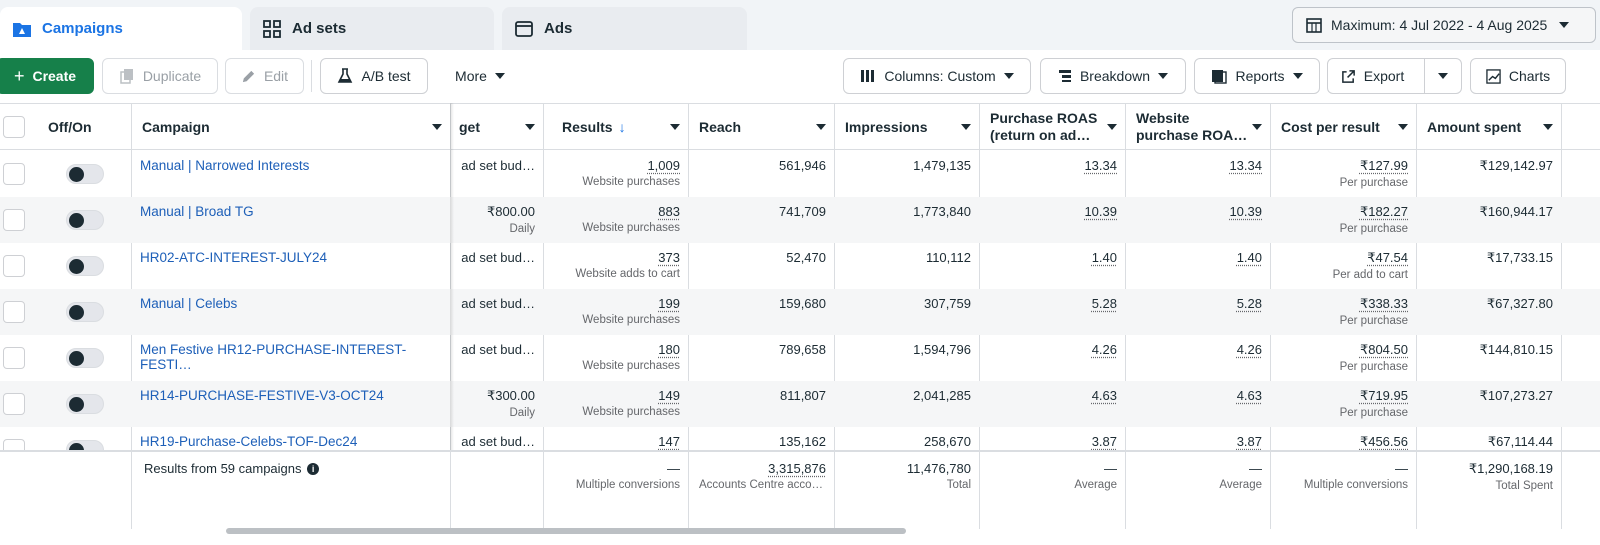  What do you see at coordinates (616, 126) in the screenshot?
I see `header-results: Results ↓` at bounding box center [616, 126].